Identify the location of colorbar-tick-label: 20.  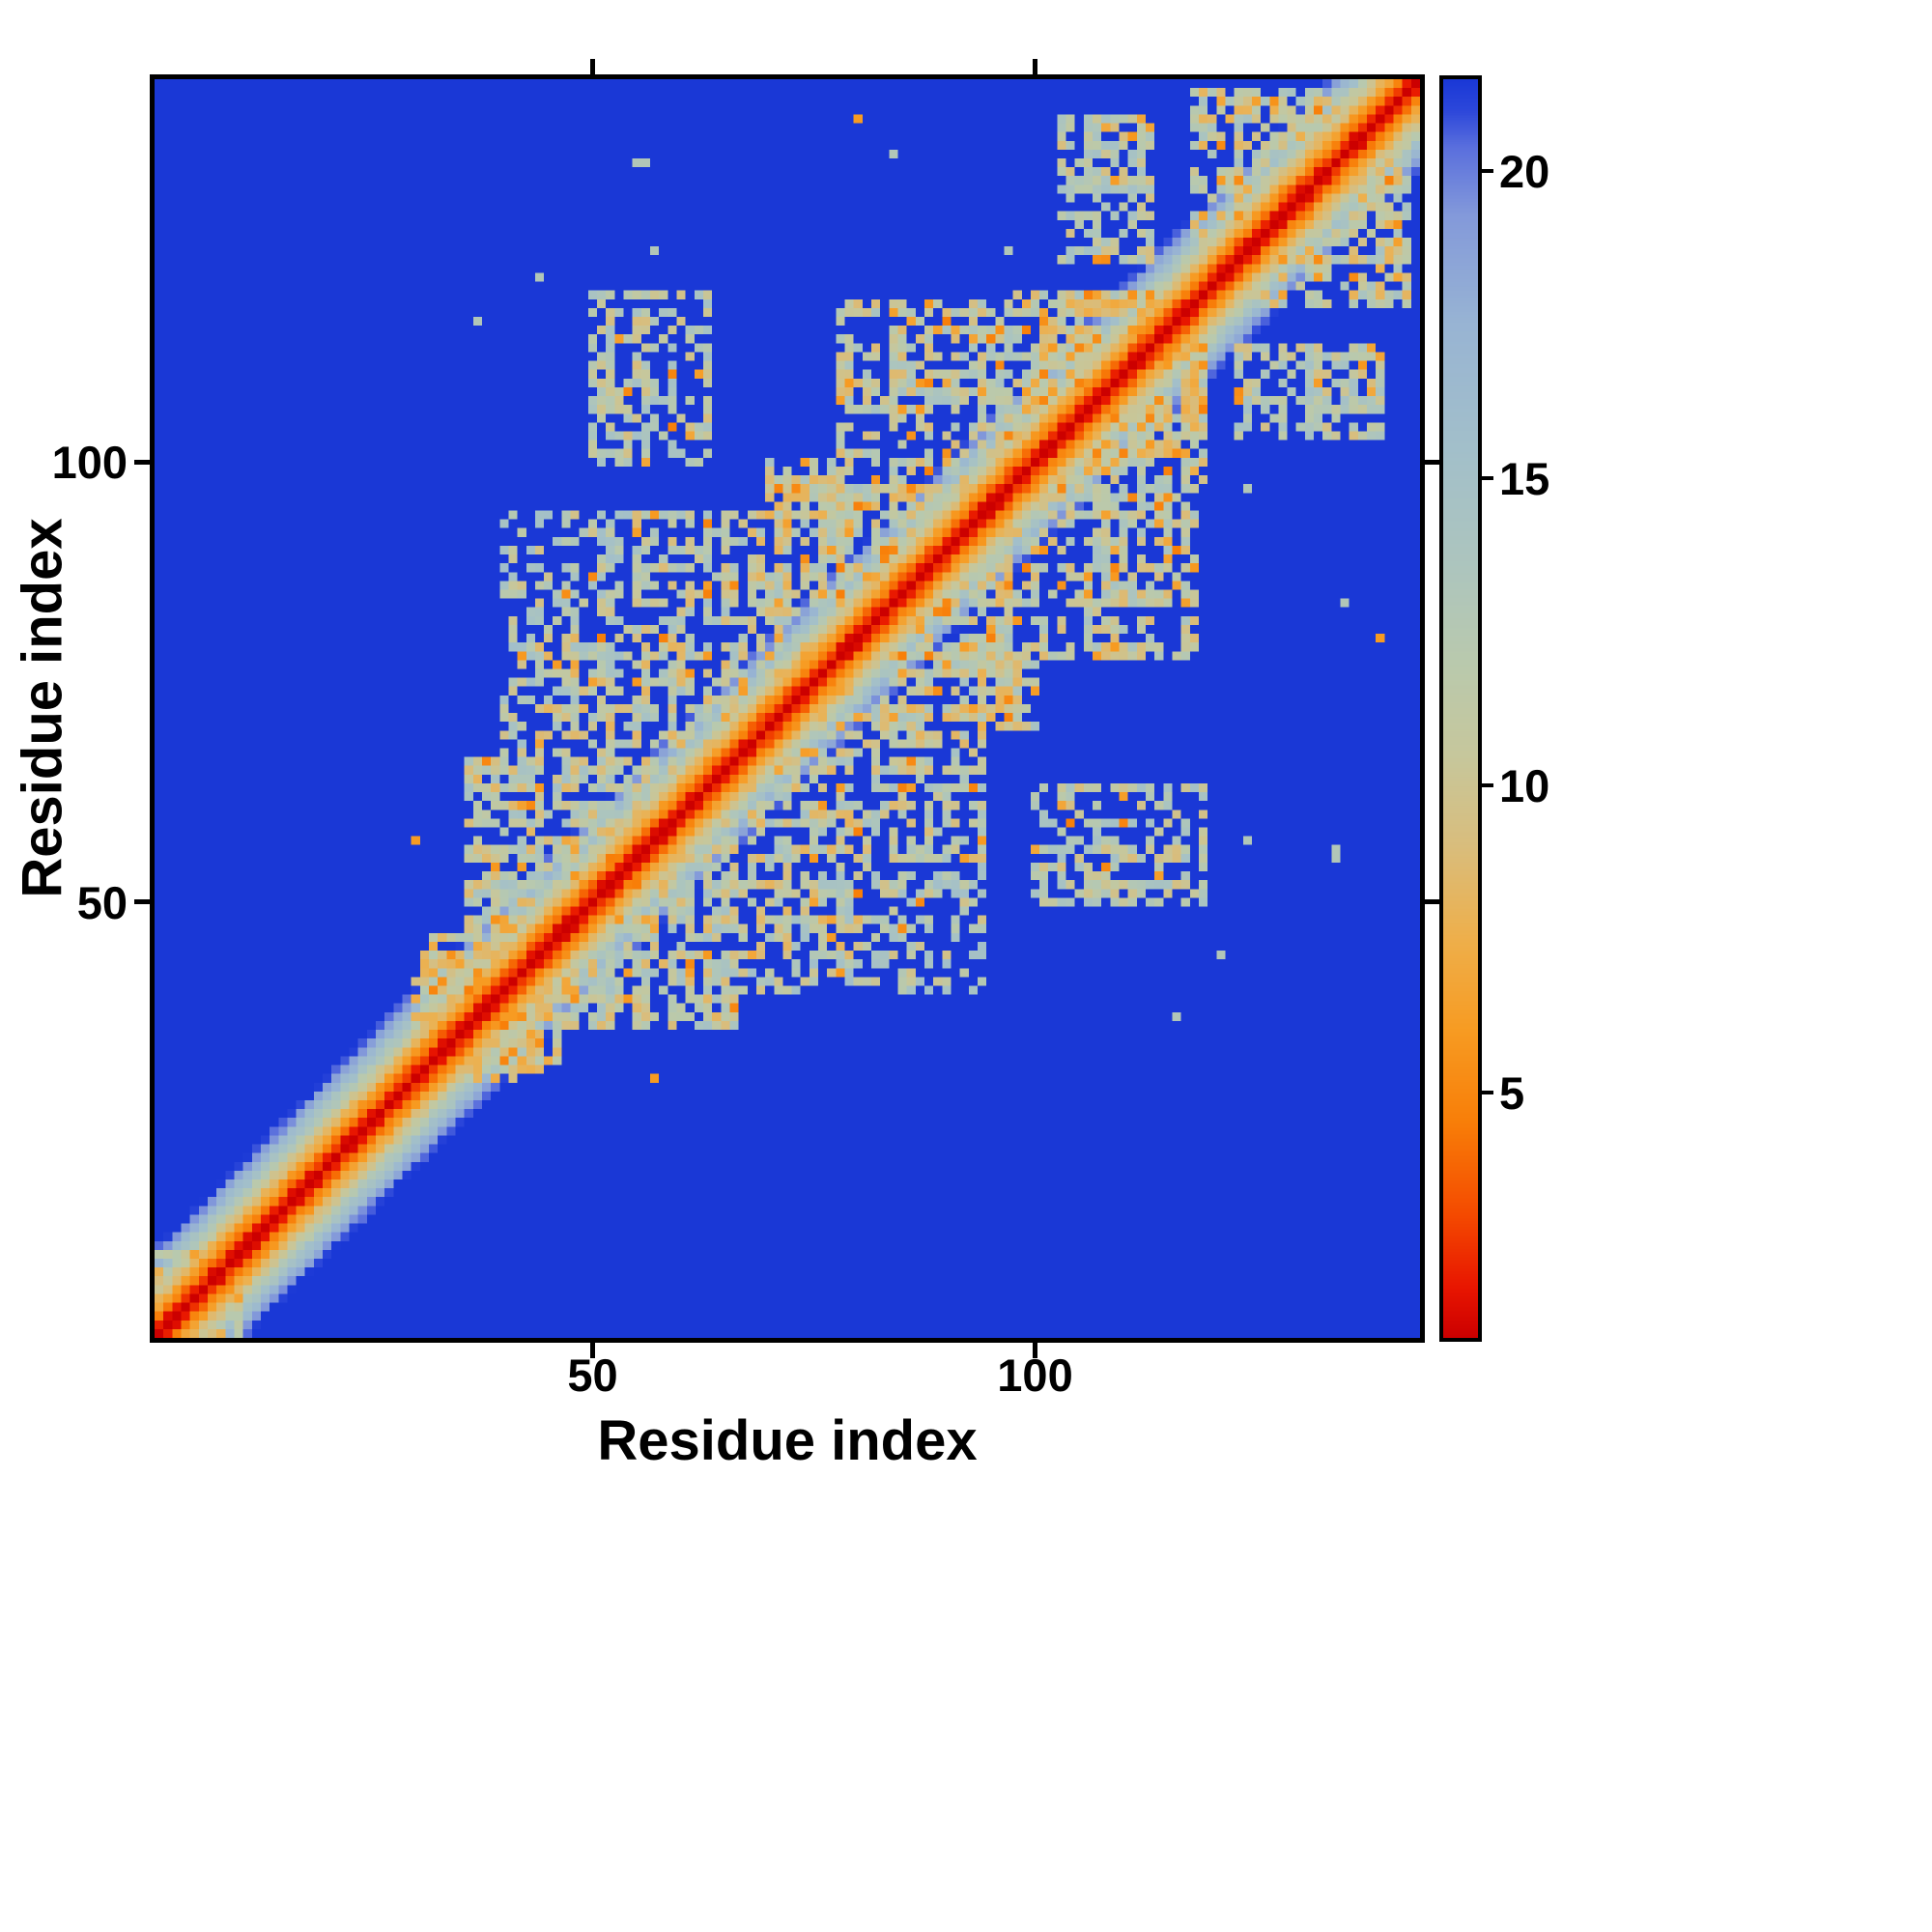
(1524, 172).